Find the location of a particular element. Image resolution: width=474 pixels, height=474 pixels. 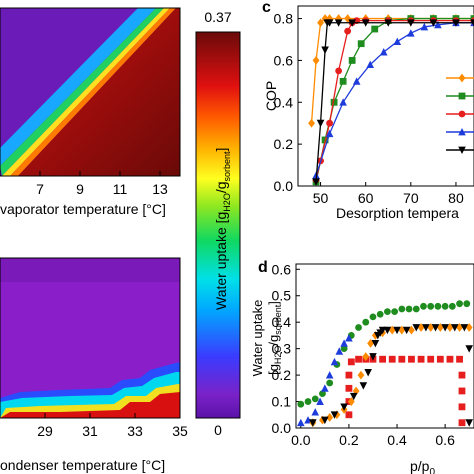

heatmap-tick-label: 33 is located at coordinates (135, 431).